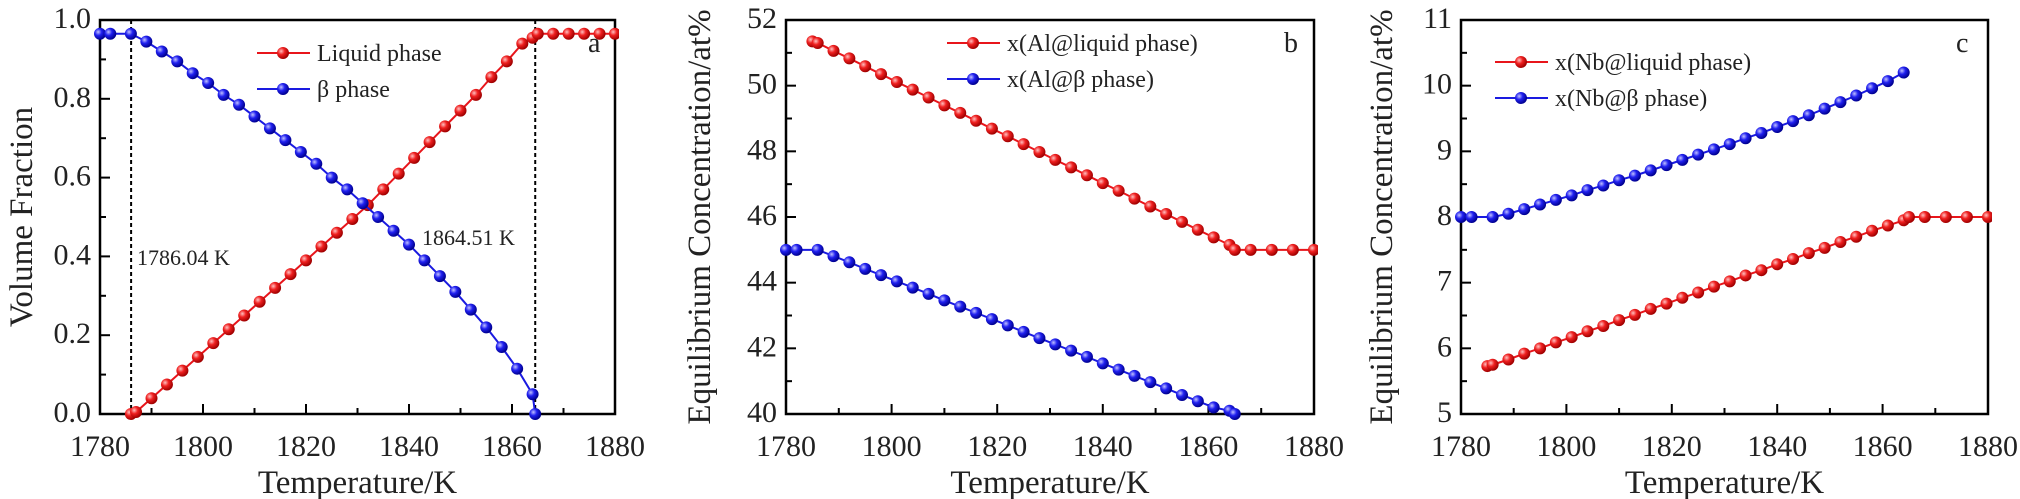 The height and width of the screenshot is (499, 2020). What do you see at coordinates (594, 43) in the screenshot?
I see `panel-letter: a` at bounding box center [594, 43].